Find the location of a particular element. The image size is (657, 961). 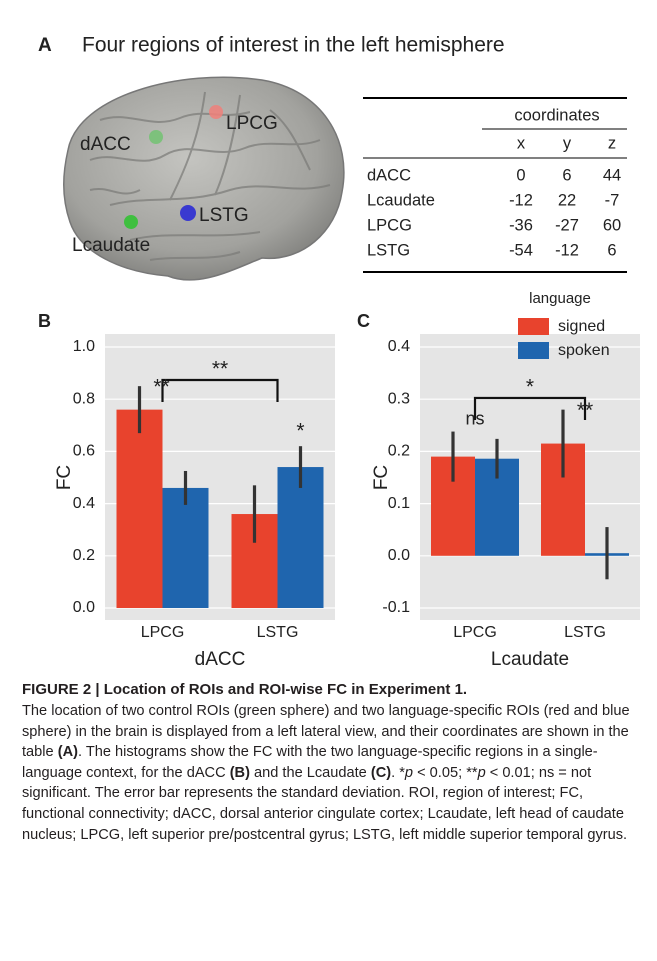

legend-label: signed is located at coordinates (581, 326).